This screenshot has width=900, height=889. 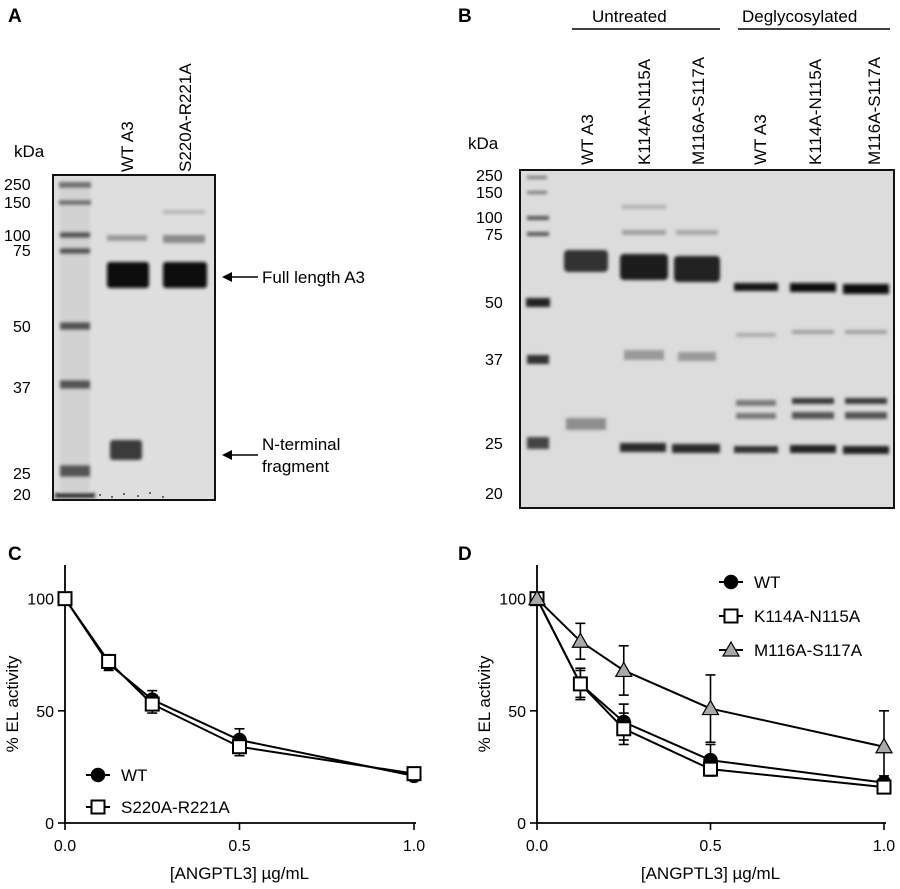 What do you see at coordinates (799, 16) in the screenshot?
I see `group-label-deglycosylated: Deglycosylated` at bounding box center [799, 16].